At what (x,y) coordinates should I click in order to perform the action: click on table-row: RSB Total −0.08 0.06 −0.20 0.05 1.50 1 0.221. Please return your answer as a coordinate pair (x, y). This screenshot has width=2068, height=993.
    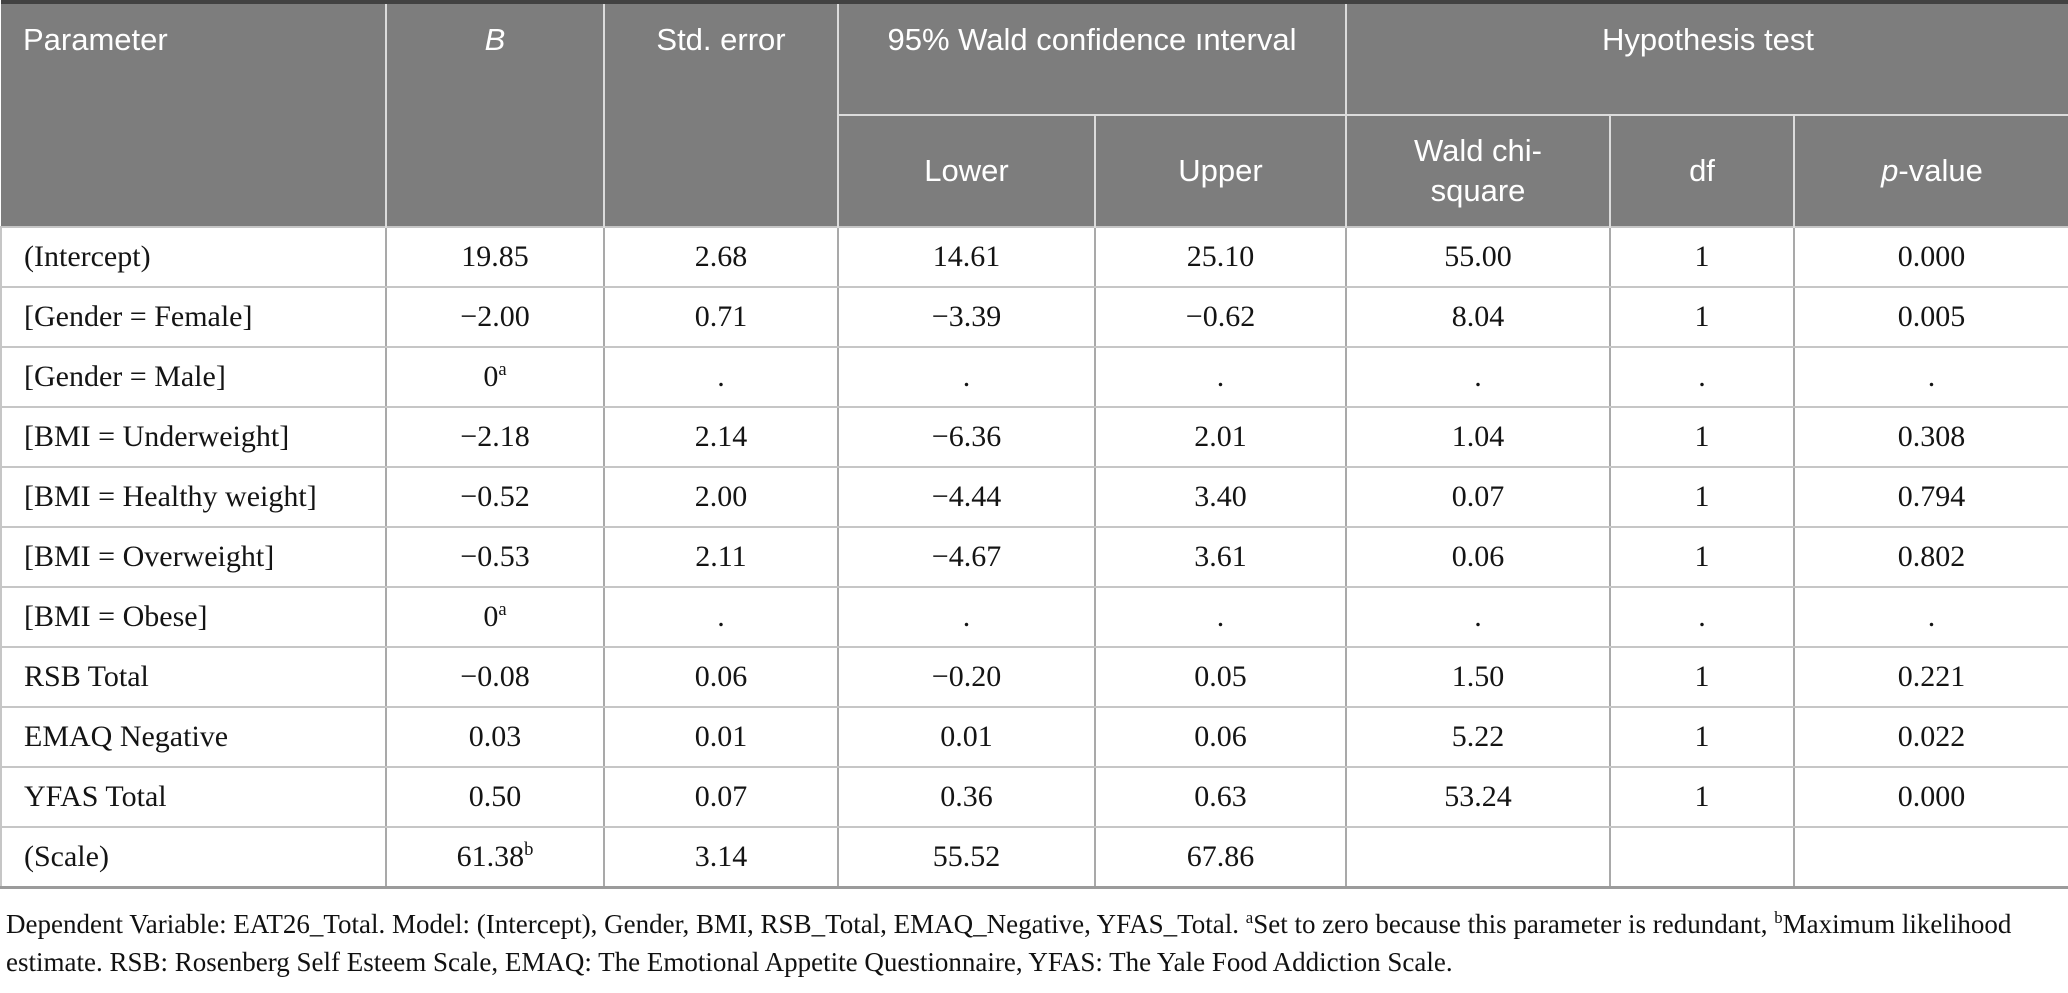
    Looking at the image, I should click on (1034, 677).